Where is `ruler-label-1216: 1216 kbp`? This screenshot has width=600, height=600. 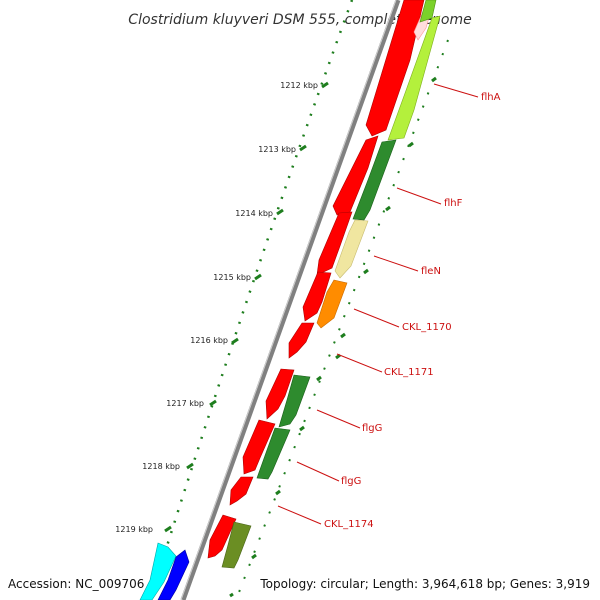 ruler-label-1216: 1216 kbp is located at coordinates (209, 340).